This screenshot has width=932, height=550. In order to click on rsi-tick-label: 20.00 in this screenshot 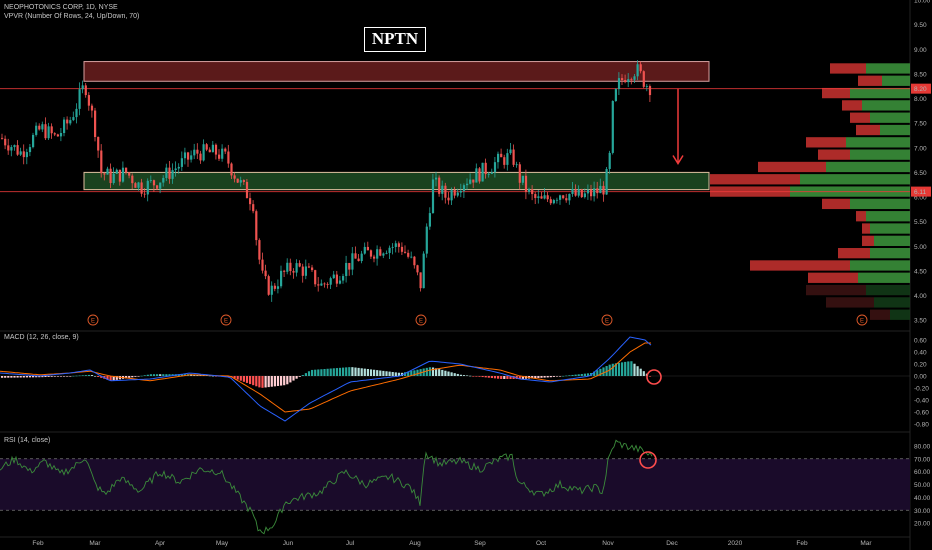, I will do `click(922, 524)`.